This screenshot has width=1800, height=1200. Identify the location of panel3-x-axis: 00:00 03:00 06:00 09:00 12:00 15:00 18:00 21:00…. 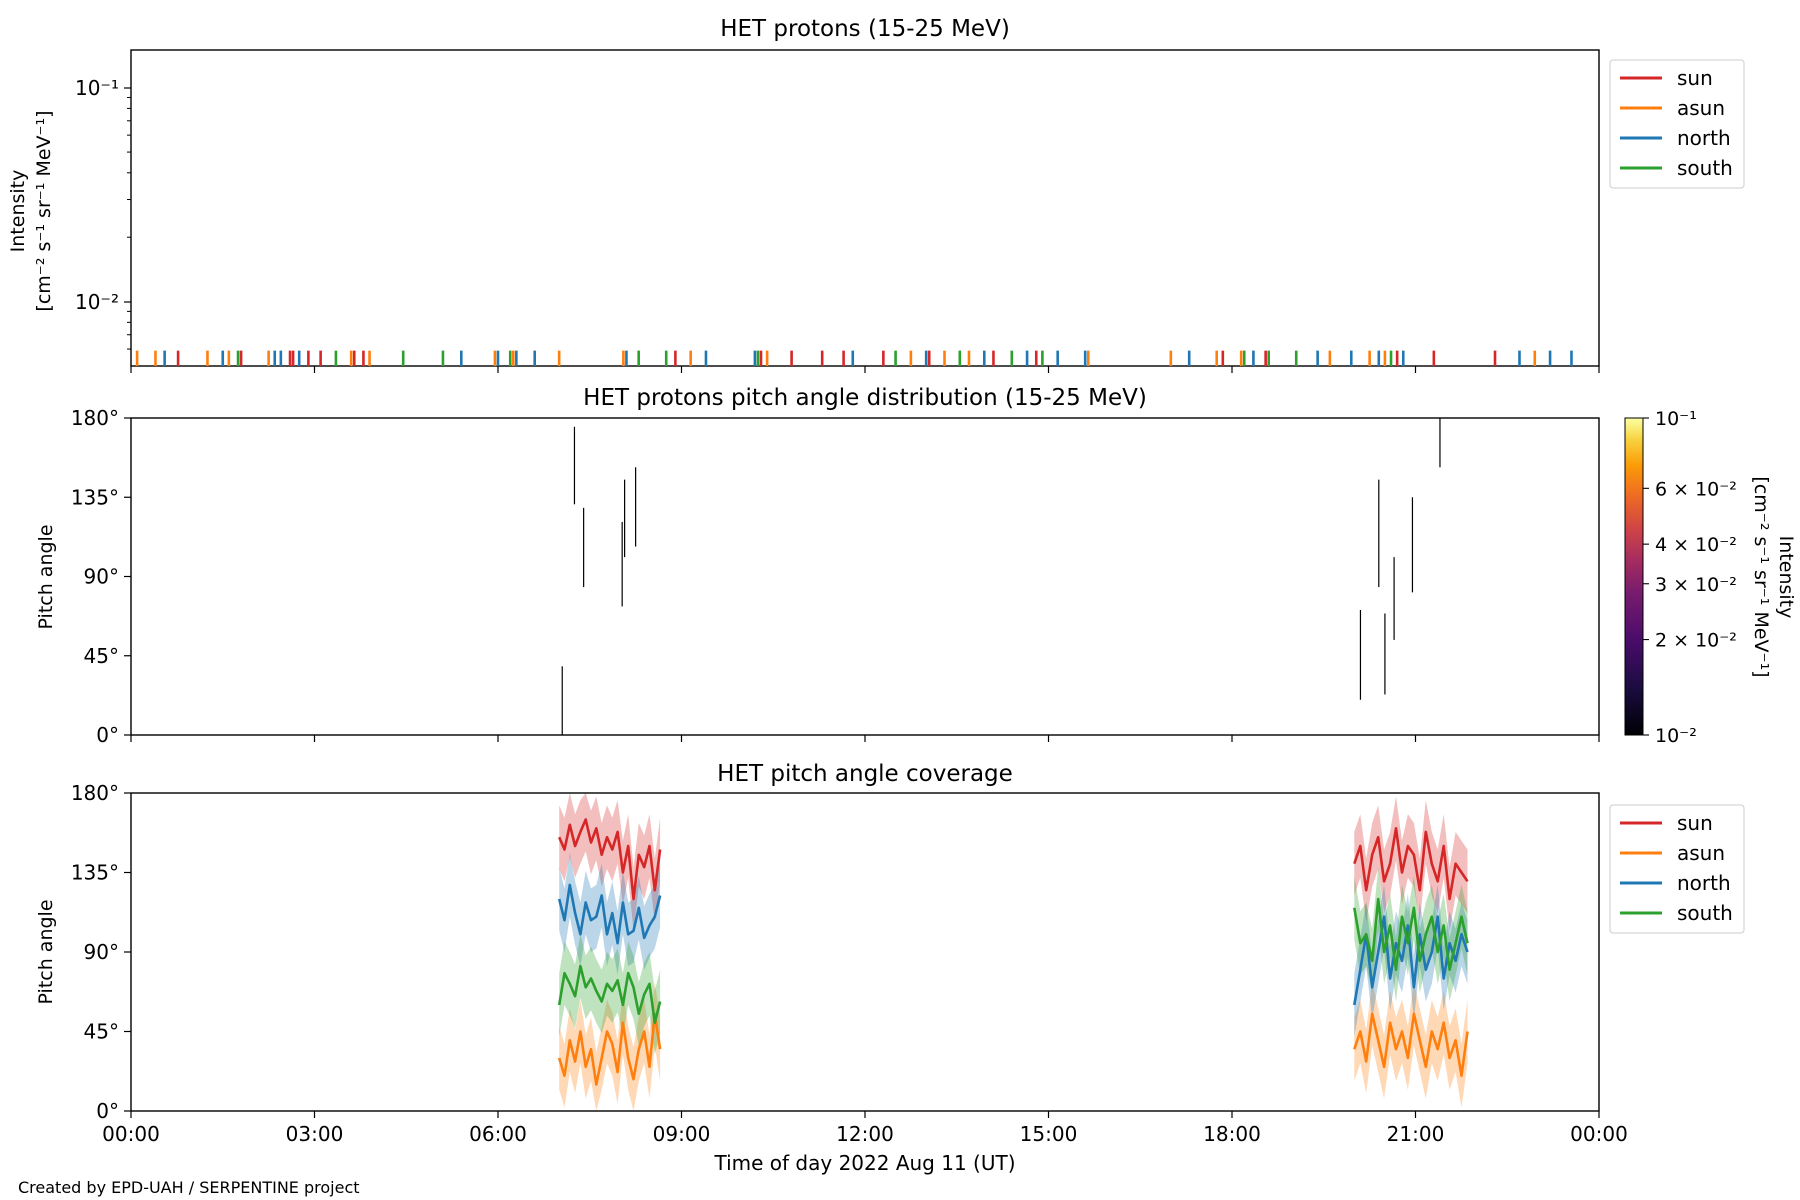
(865, 1128).